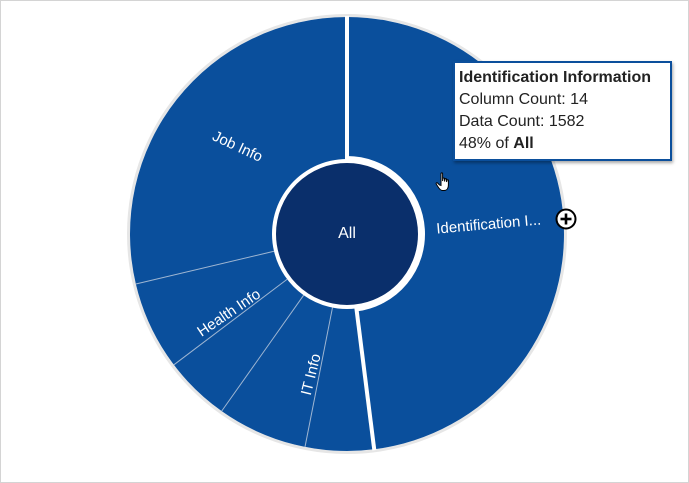 Image resolution: width=689 pixels, height=483 pixels. I want to click on center-label: All, so click(347, 233).